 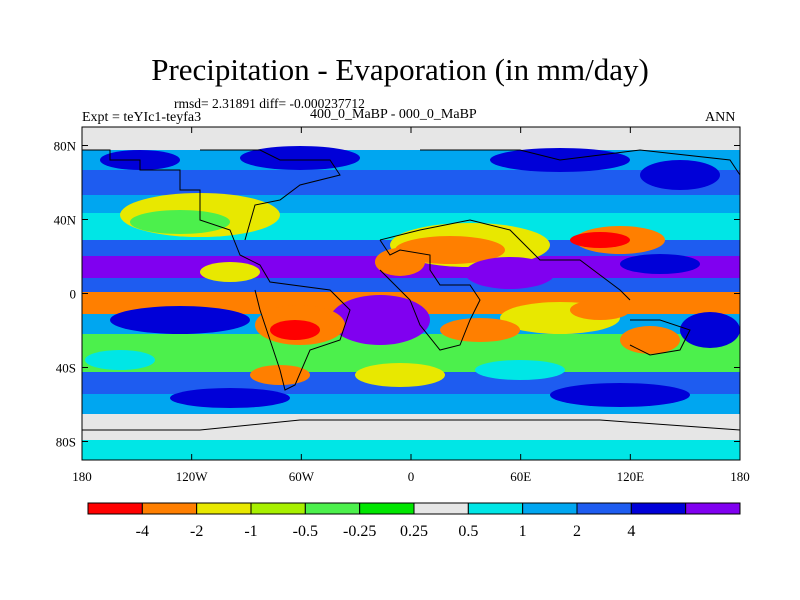 What do you see at coordinates (414, 521) in the screenshot?
I see `colorbar: -4 -2 -1 -0.5 -0.25 0.25 0.5 1 2 4` at bounding box center [414, 521].